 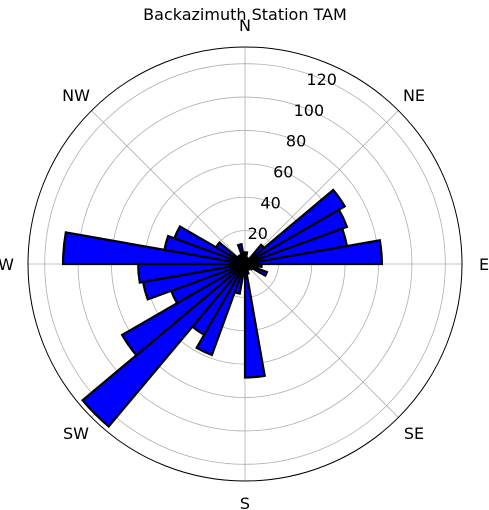 I want to click on radial-tick-label-20: 20, so click(x=258, y=233).